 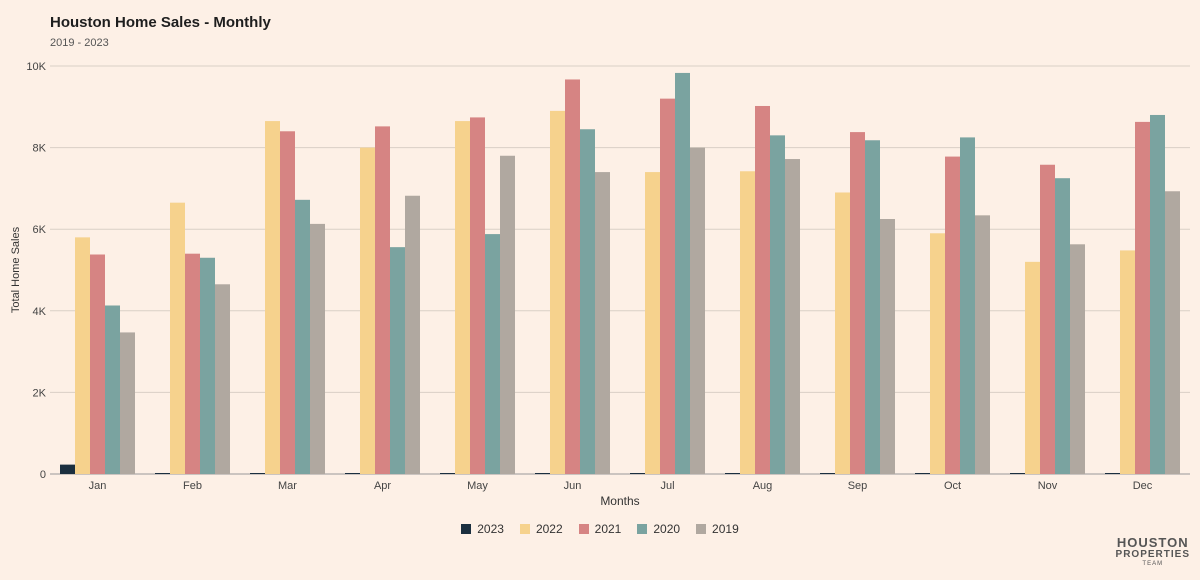 What do you see at coordinates (652, 323) in the screenshot?
I see `bar-2022-jul` at bounding box center [652, 323].